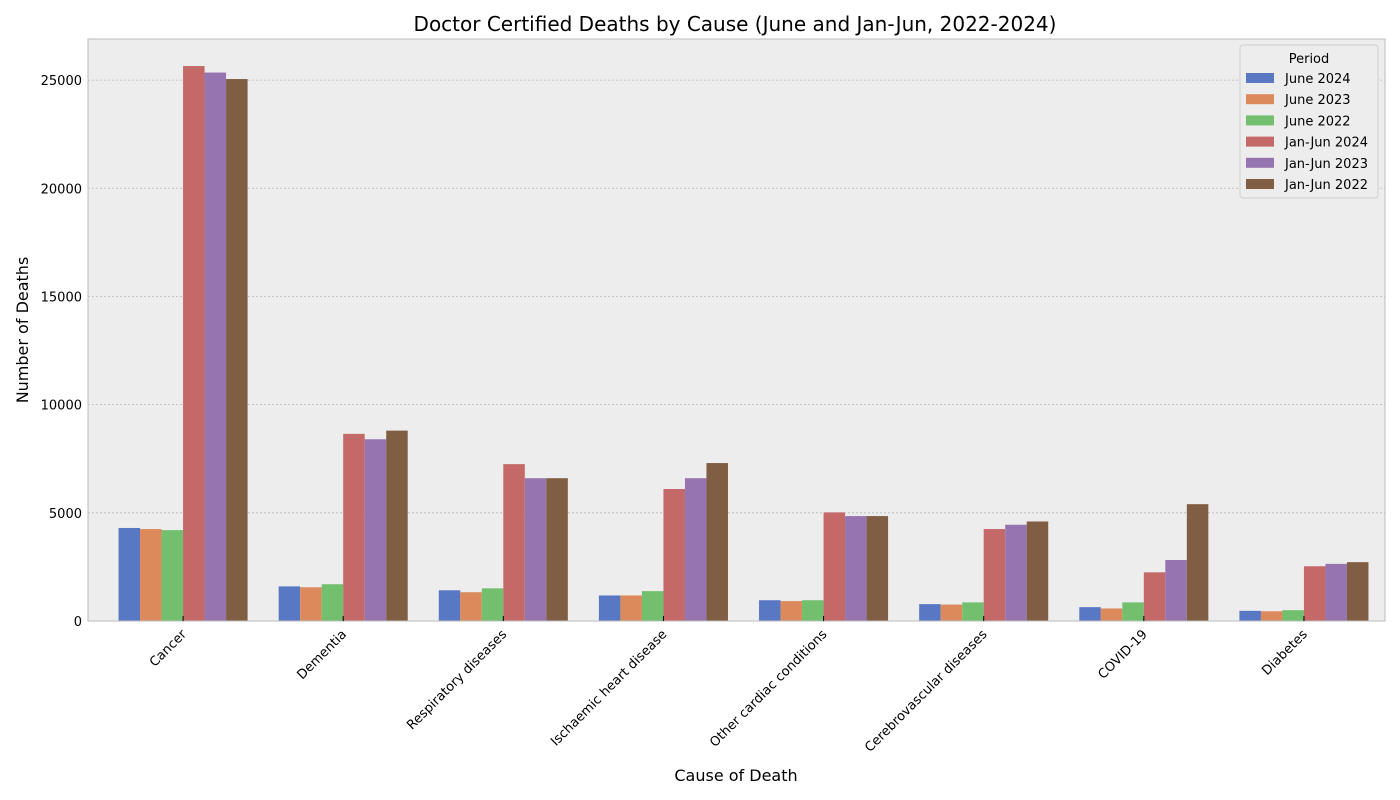 This screenshot has height=800, width=1400. I want to click on bar-june-2024-dementia, so click(289, 603).